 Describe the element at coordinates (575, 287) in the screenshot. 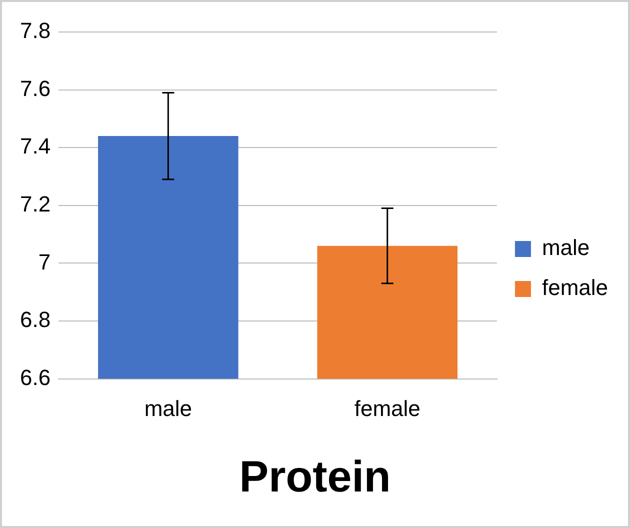

I see `legend-label: female` at that location.